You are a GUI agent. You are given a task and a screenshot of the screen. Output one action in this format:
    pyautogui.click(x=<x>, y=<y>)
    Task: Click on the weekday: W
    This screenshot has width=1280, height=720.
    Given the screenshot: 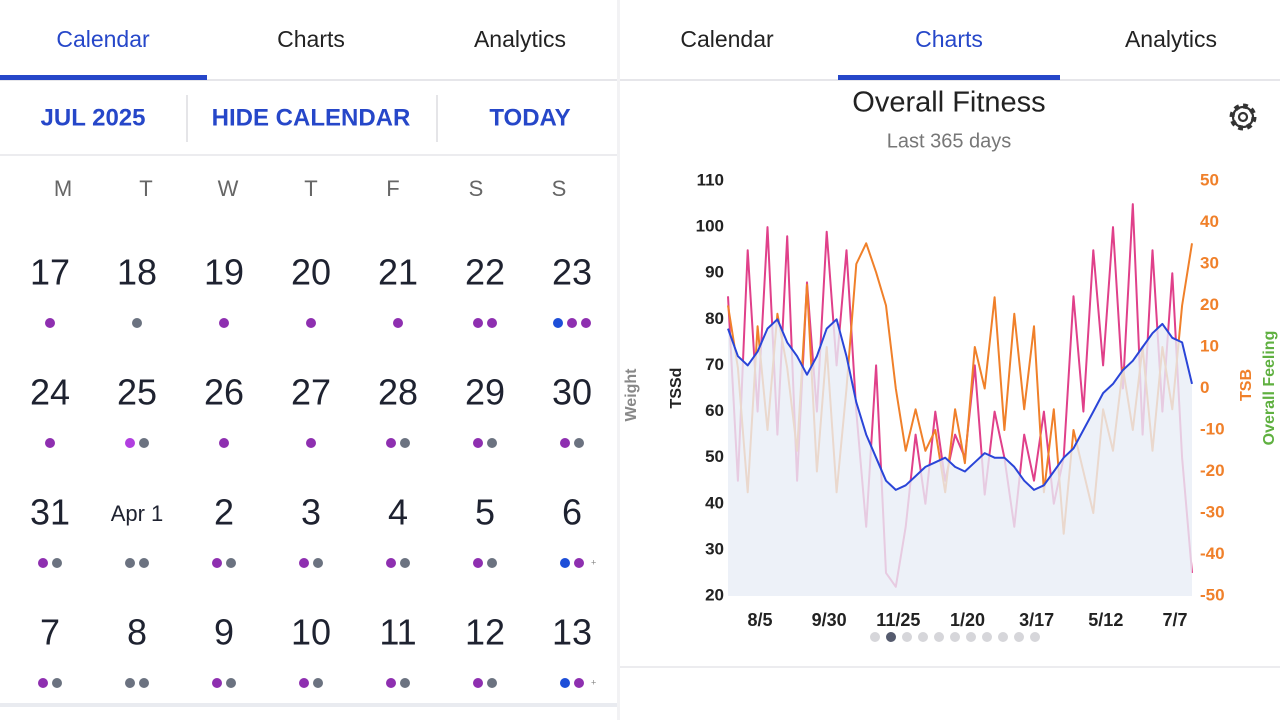 What is the action you would take?
    pyautogui.click(x=228, y=188)
    